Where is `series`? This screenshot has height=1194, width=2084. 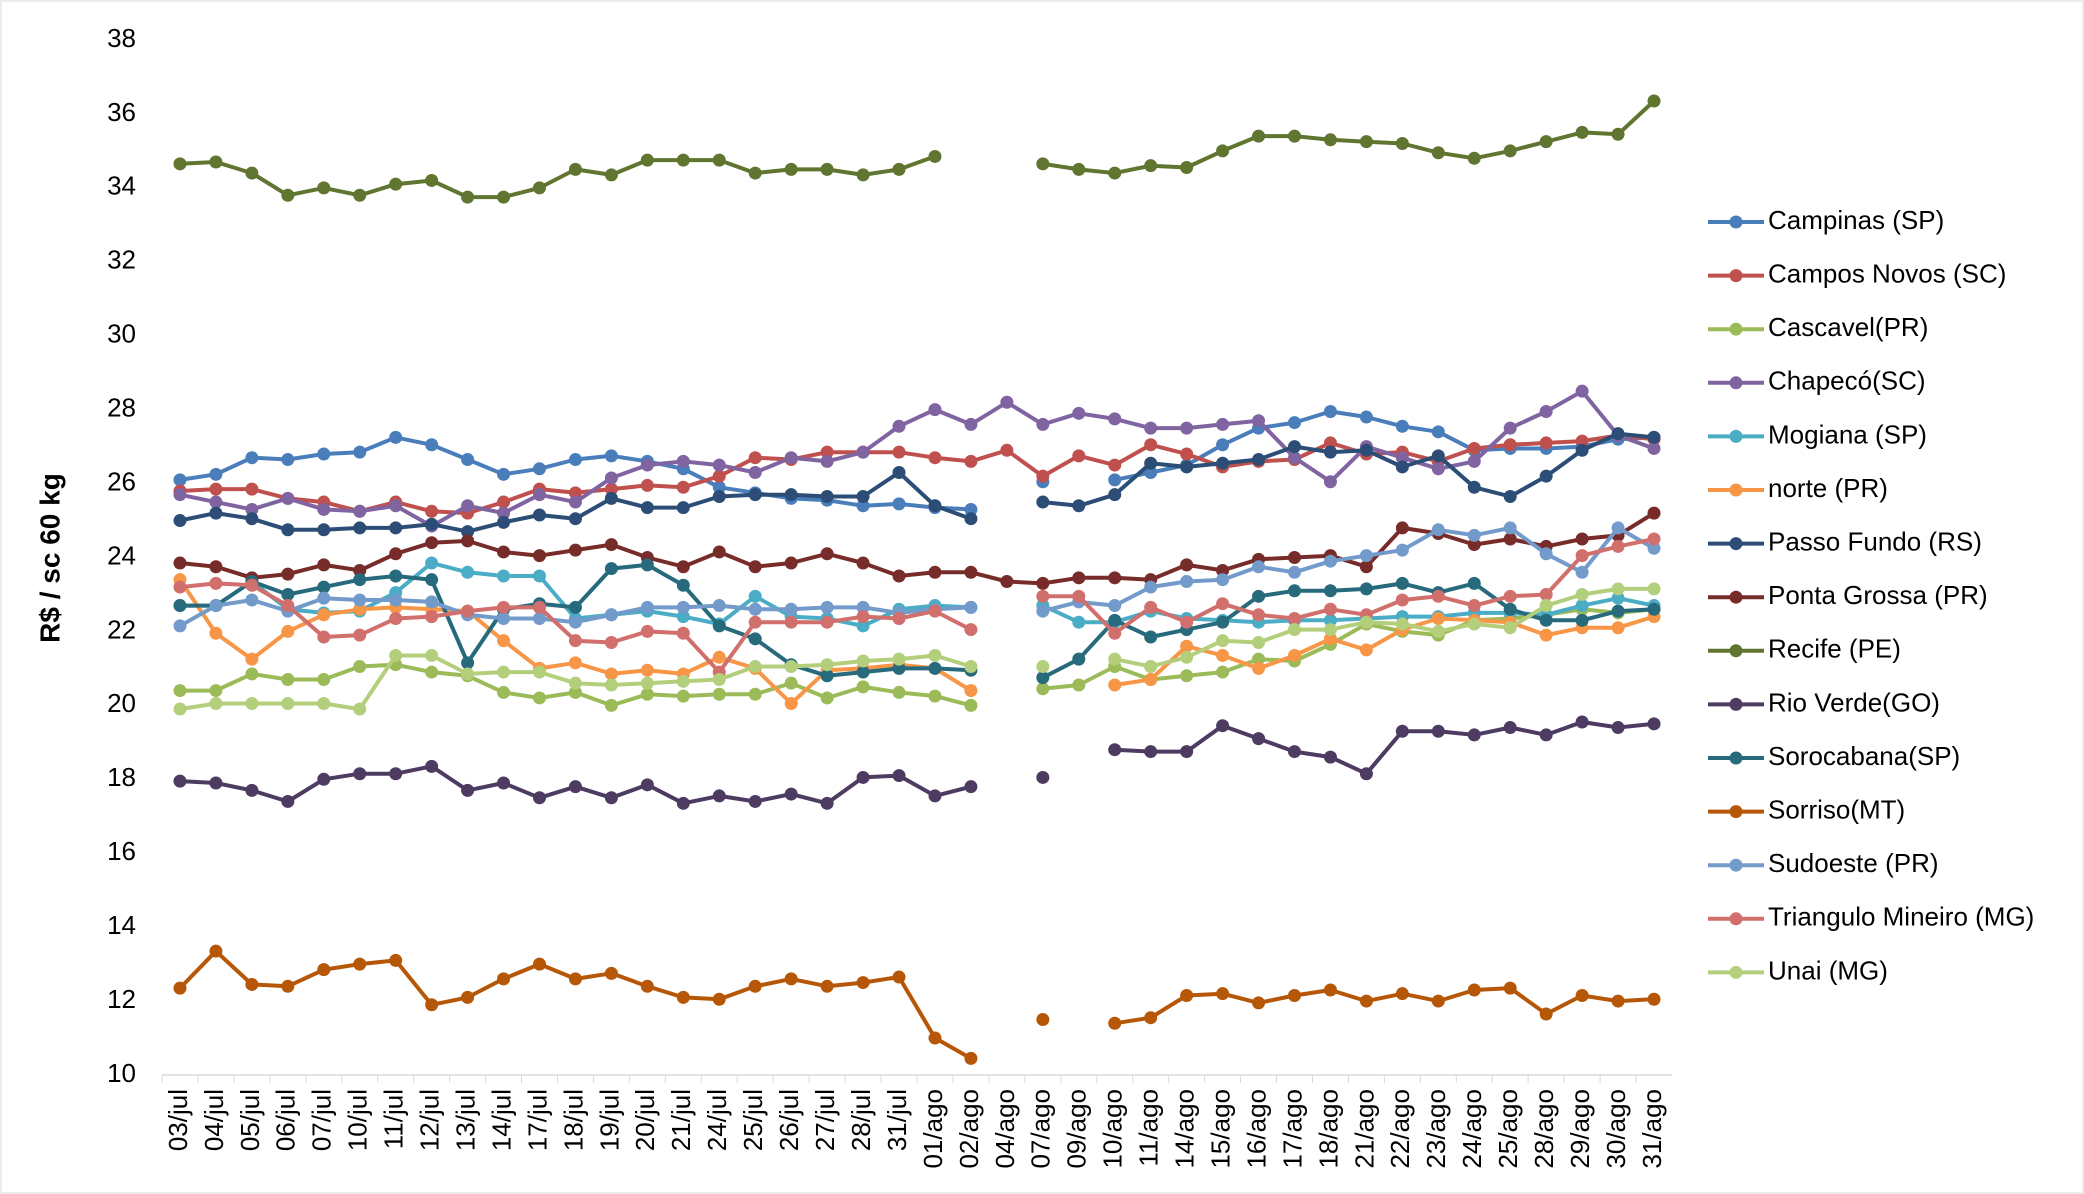
series is located at coordinates (917, 605).